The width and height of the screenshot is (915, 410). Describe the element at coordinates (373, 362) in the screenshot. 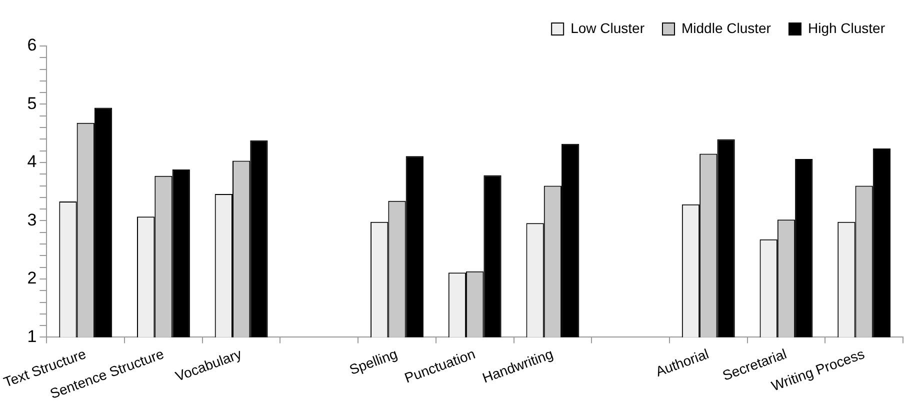

I see `x-tick-label: Spelling` at that location.